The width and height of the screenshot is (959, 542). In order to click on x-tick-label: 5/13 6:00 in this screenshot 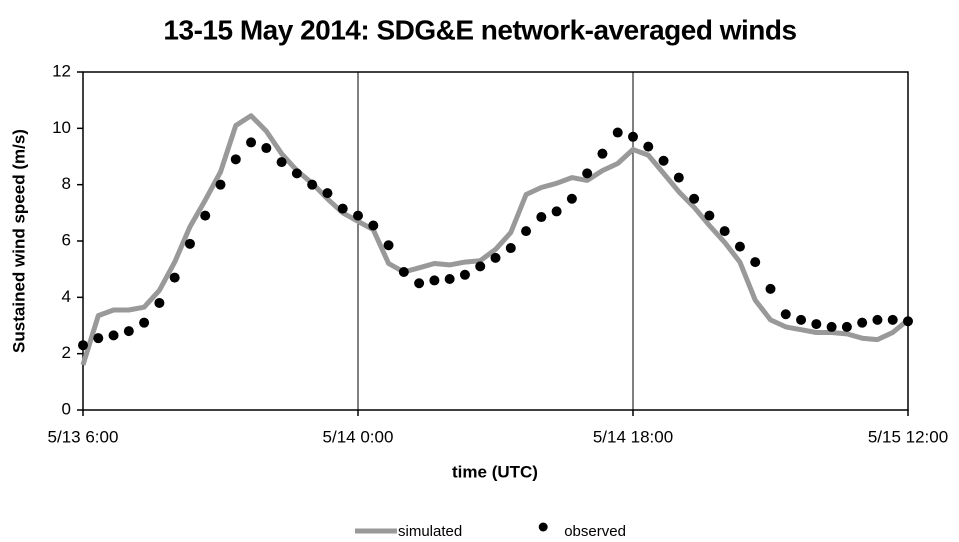, I will do `click(83, 436)`.